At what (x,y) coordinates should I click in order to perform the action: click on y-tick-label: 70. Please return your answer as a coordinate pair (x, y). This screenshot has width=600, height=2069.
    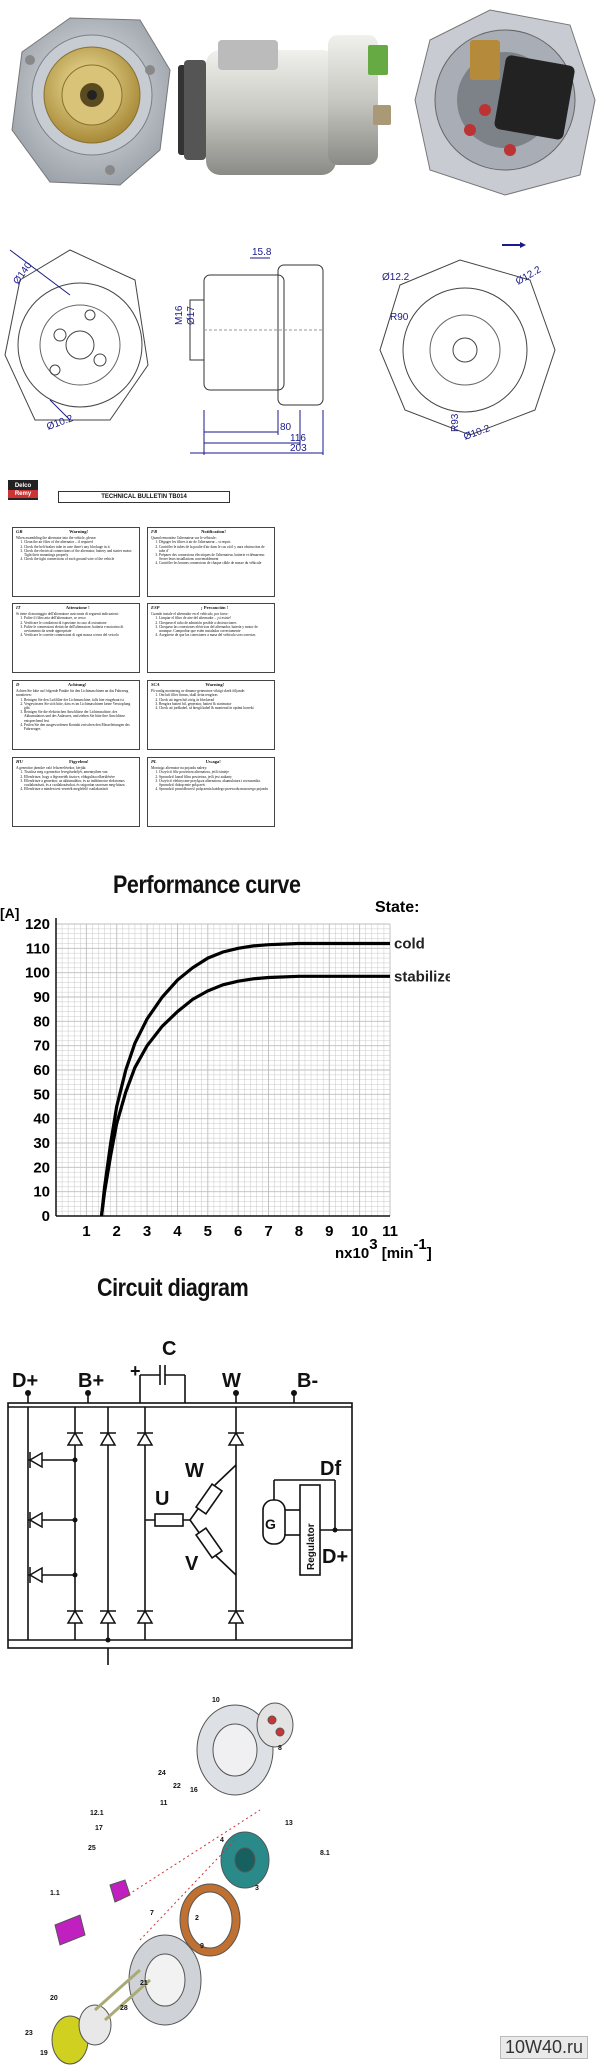
    Looking at the image, I should click on (41, 1046).